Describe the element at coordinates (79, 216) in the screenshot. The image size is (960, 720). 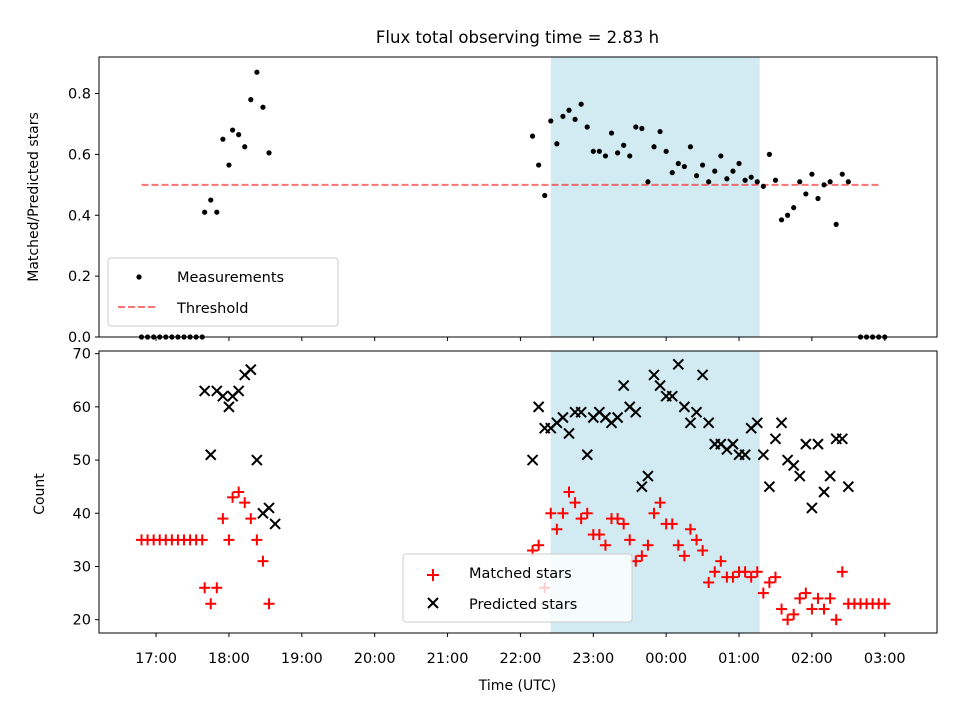
I see `top-y-tick-label: 0.4` at that location.